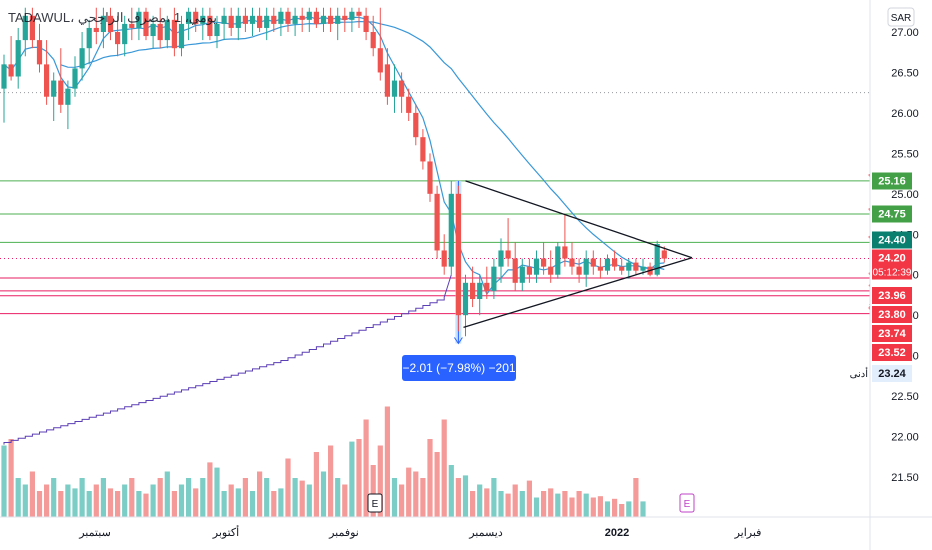 Image resolution: width=932 pixels, height=550 pixels. Describe the element at coordinates (579, 219) in the screenshot. I see `triangle-upper-line` at that location.